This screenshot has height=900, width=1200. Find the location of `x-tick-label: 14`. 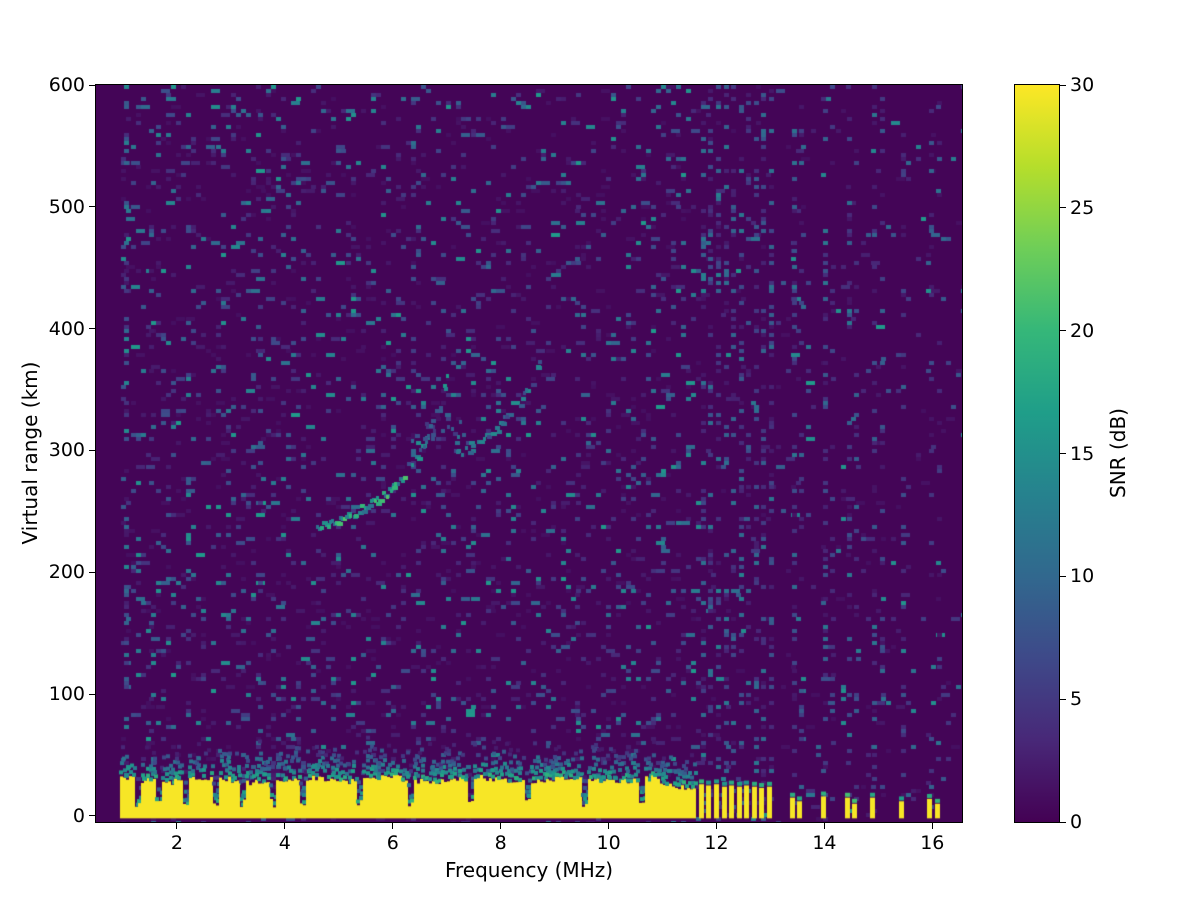

x-tick-label: 14 is located at coordinates (824, 843).